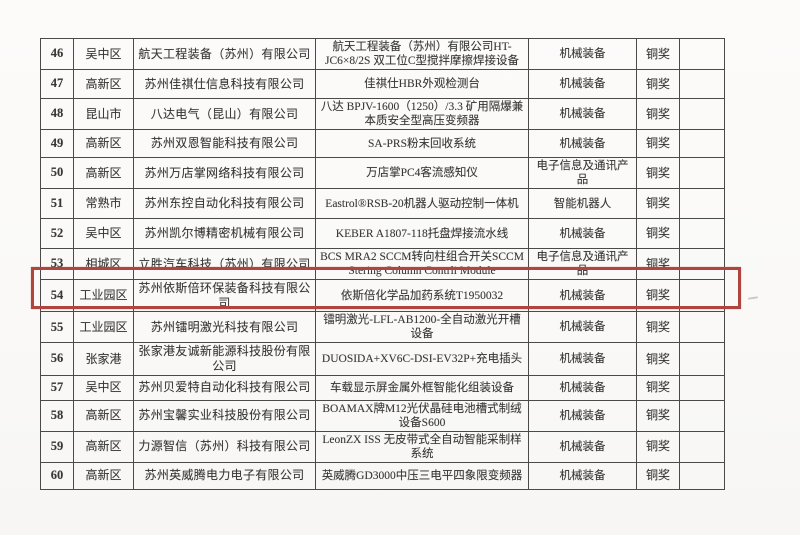  What do you see at coordinates (422, 475) in the screenshot?
I see `cell-product: 英威腾GD3000中压三电平四象限变频器` at bounding box center [422, 475].